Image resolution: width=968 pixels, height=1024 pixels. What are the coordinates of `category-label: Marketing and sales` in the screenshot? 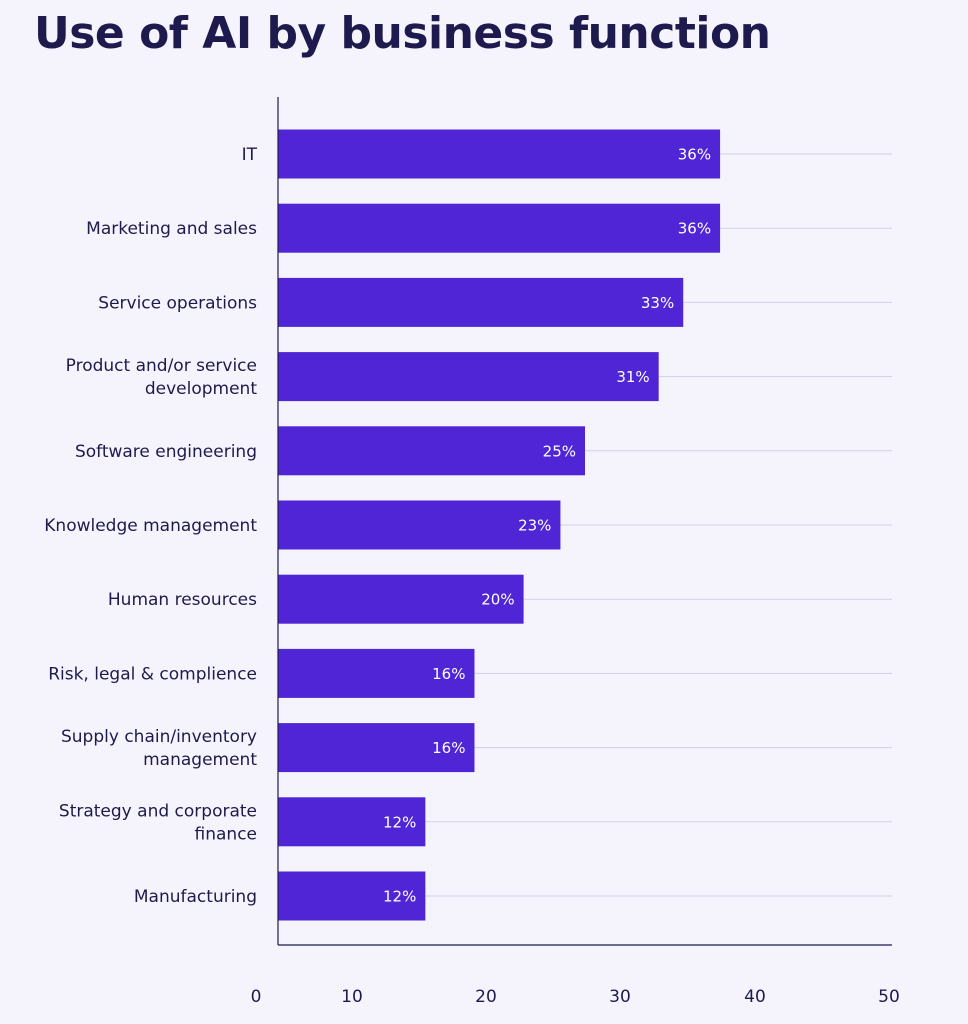 It's located at (171, 229).